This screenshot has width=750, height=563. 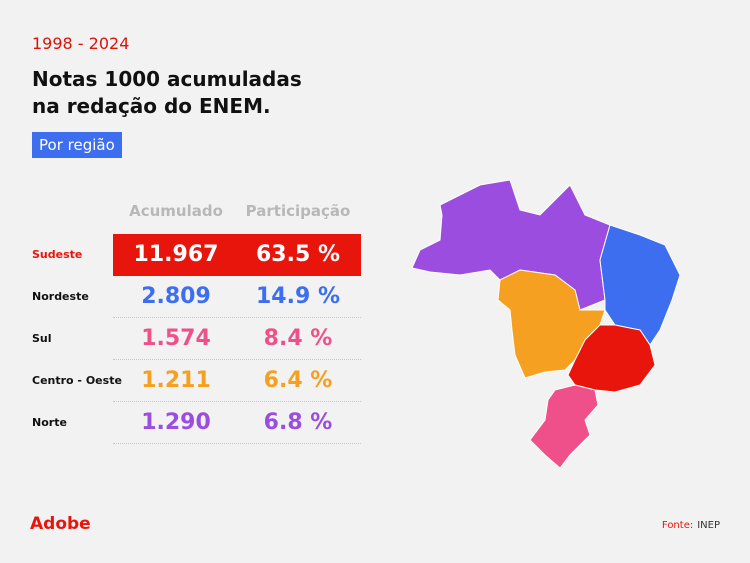 What do you see at coordinates (298, 380) in the screenshot?
I see `share-value: 6.4 %` at bounding box center [298, 380].